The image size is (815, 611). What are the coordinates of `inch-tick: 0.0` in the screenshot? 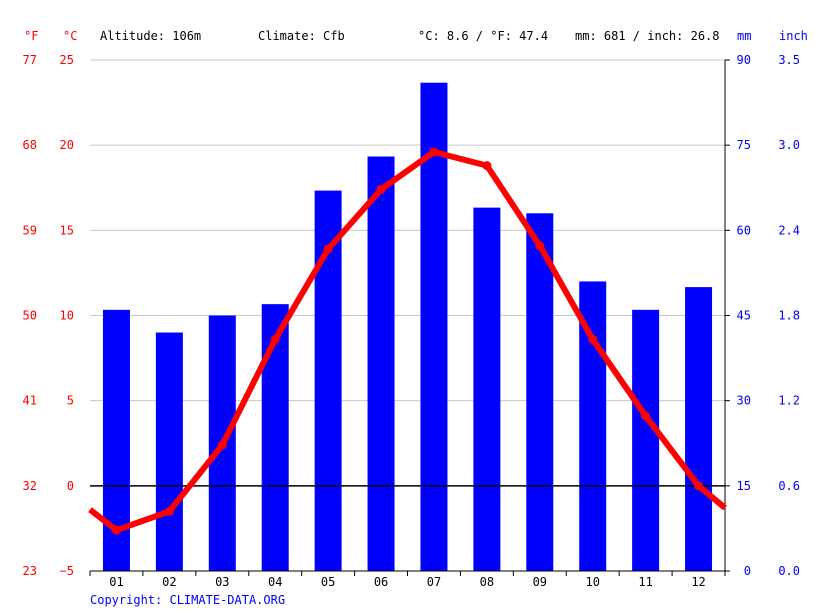 It's located at (789, 571).